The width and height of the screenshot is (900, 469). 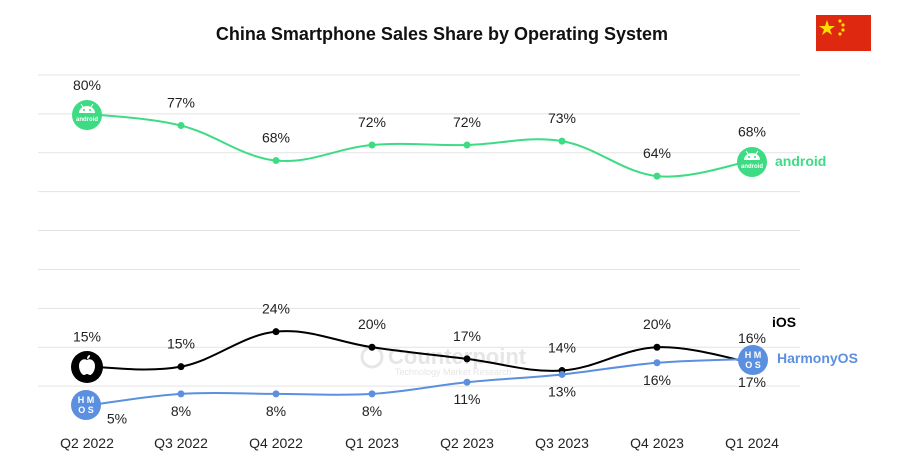 What do you see at coordinates (467, 399) in the screenshot?
I see `data-label-harmonyos: 11%` at bounding box center [467, 399].